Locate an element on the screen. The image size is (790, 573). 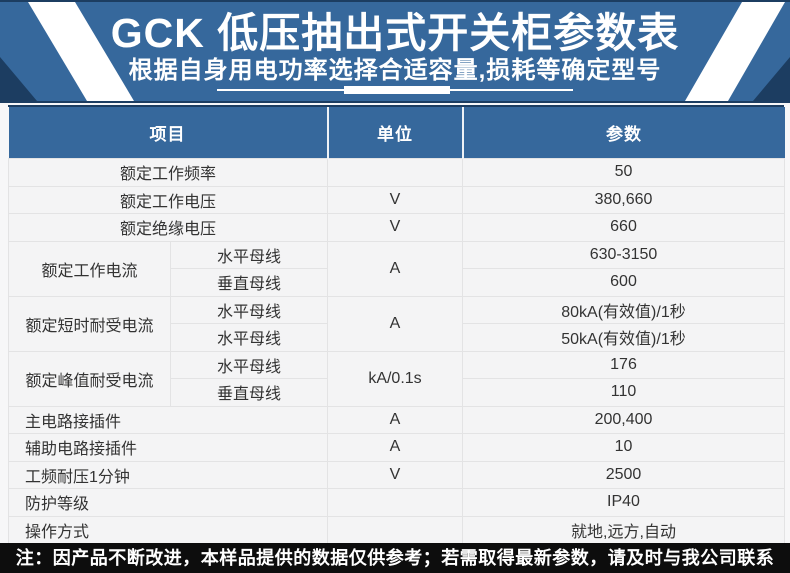
item-cell: 主电路接插件 is located at coordinates (168, 419).